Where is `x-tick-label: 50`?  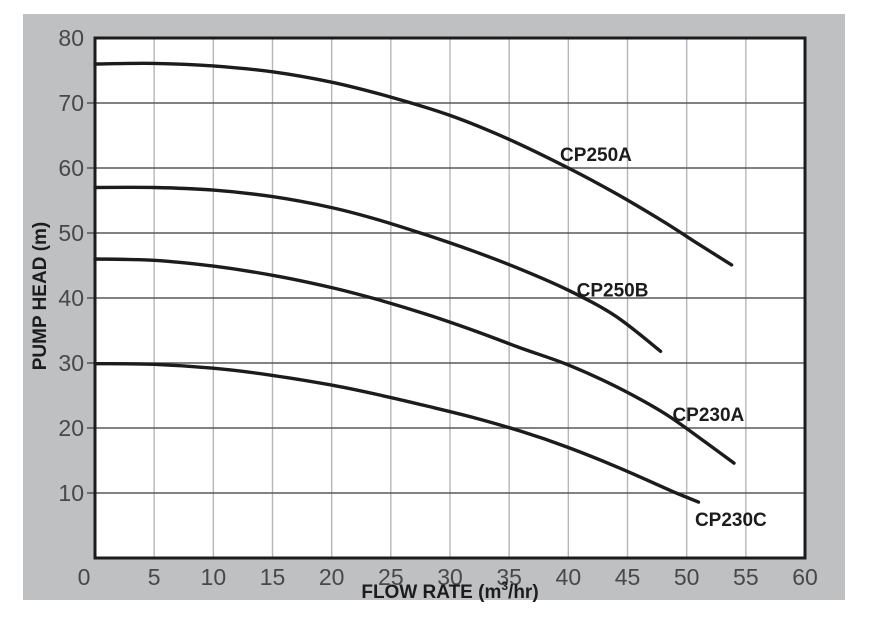 x-tick-label: 50 is located at coordinates (687, 577).